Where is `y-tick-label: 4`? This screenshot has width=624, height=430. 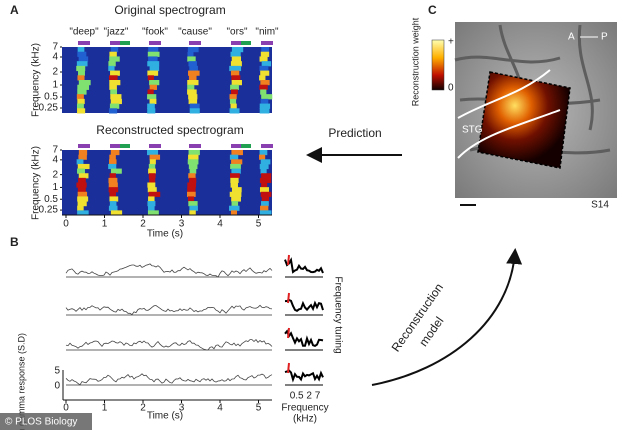
y-tick-label: 4 is located at coordinates (55, 159).